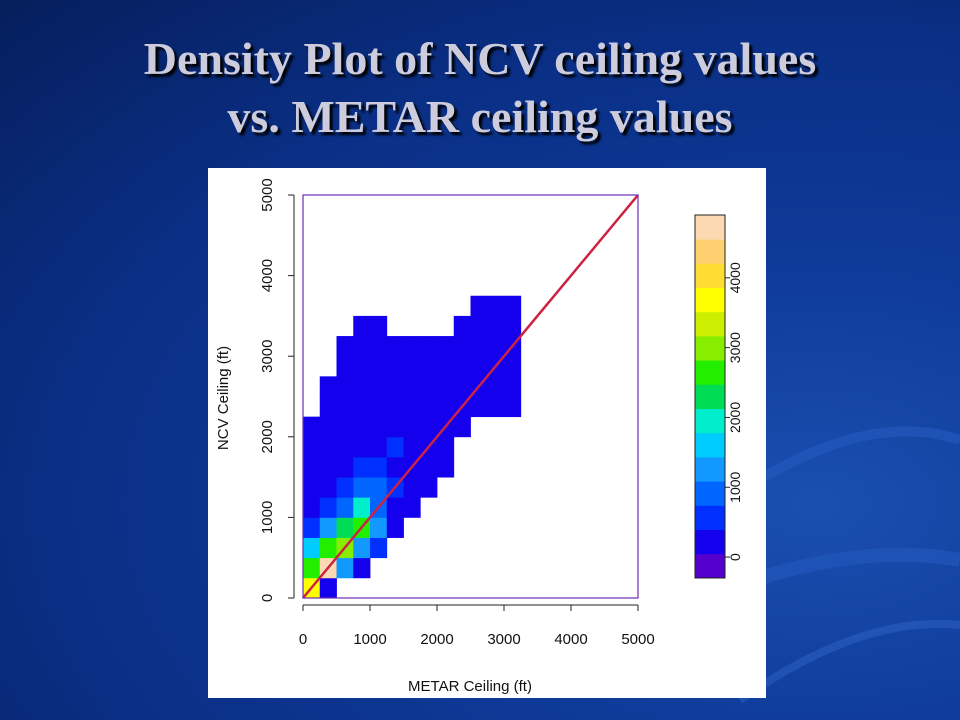 This screenshot has height=720, width=960. What do you see at coordinates (470, 686) in the screenshot?
I see `x-axis-label: METAR Ceiling (ft)` at bounding box center [470, 686].